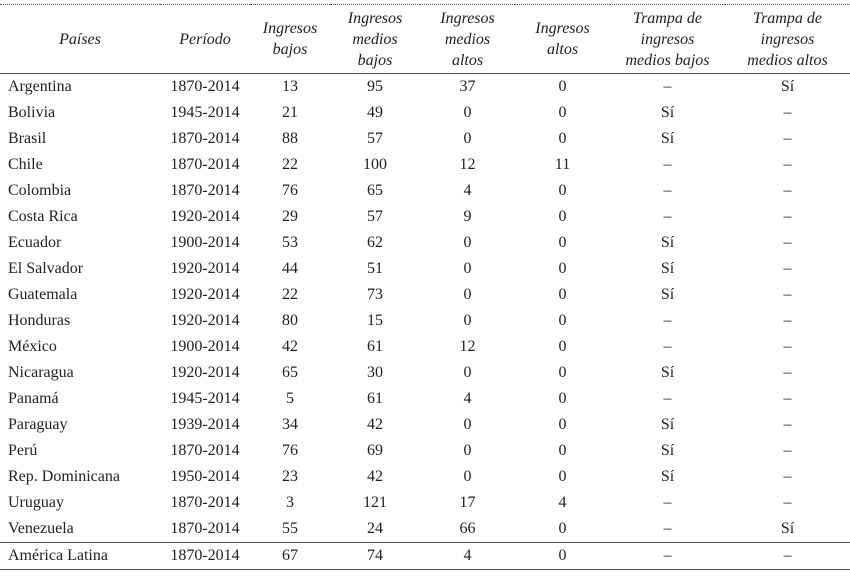  Describe the element at coordinates (425, 217) in the screenshot. I see `table-row: Costa Rica 1920-2014 29 57 9 0 – –` at that location.